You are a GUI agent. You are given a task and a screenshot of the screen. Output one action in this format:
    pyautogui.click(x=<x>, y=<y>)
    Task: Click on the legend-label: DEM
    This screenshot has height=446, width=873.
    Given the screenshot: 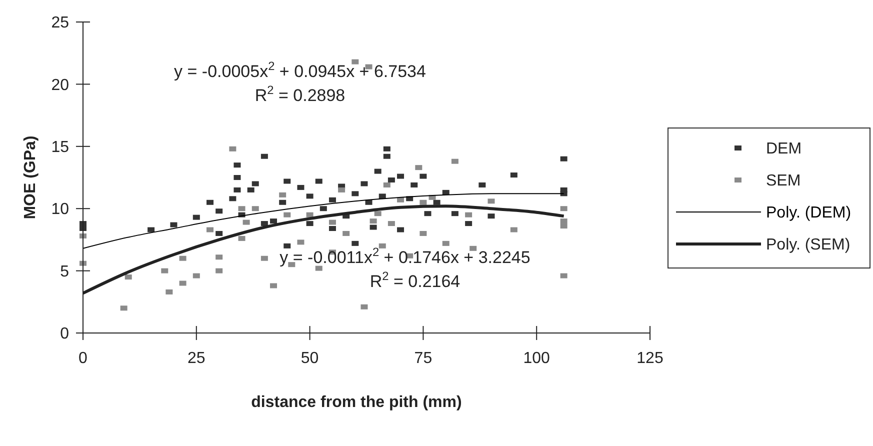 What is the action you would take?
    pyautogui.click(x=784, y=149)
    